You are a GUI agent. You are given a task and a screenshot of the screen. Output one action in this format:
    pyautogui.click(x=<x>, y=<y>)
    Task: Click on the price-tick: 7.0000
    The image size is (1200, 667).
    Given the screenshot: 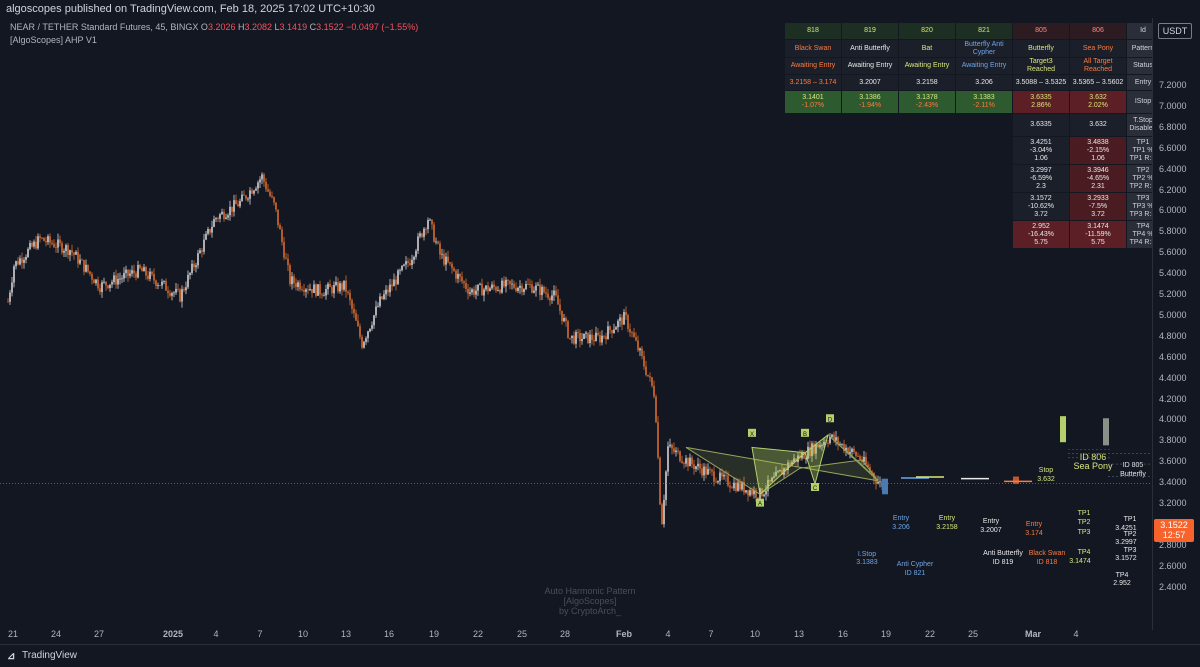 What is the action you would take?
    pyautogui.click(x=1173, y=105)
    